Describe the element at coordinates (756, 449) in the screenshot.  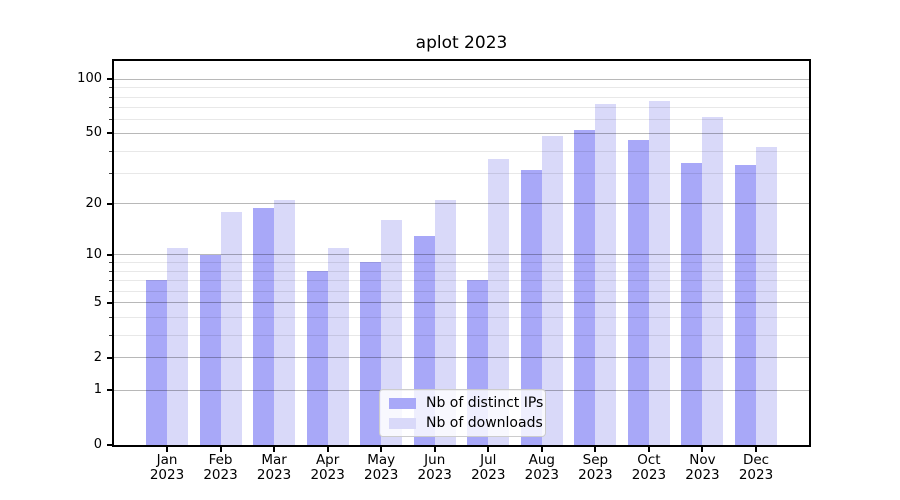
I see `x-tick-dec` at that location.